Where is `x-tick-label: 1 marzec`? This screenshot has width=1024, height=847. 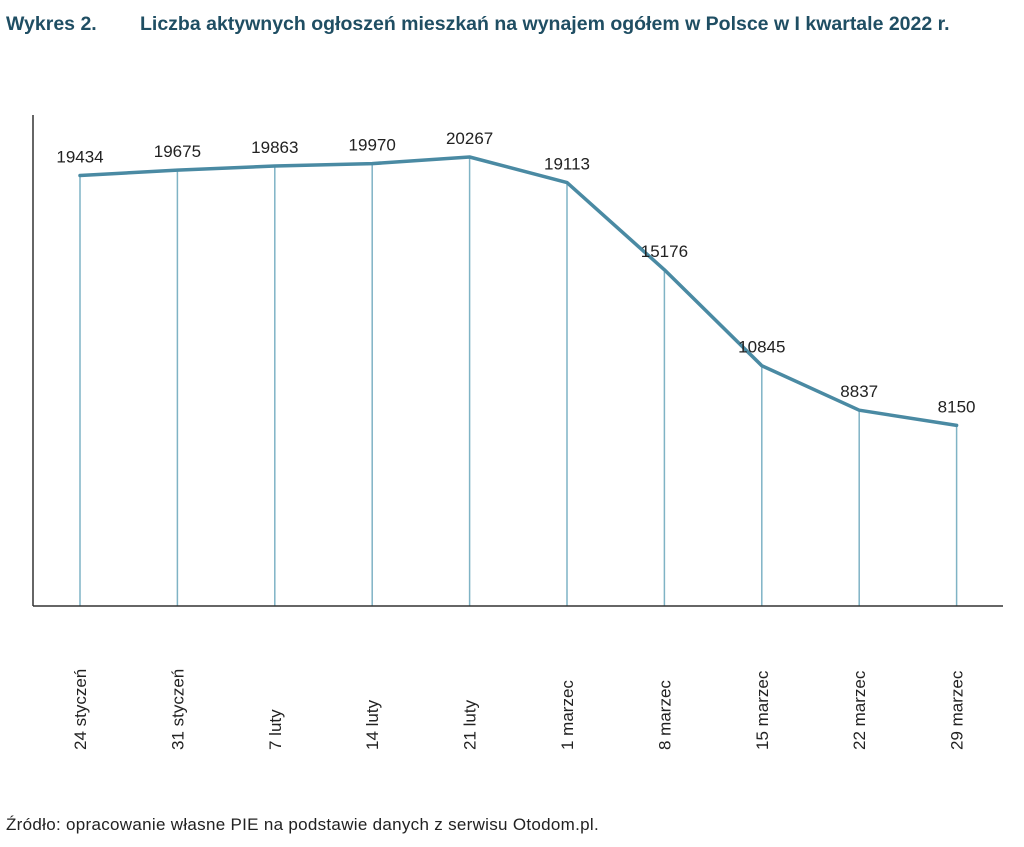
x-tick-label: 1 marzec is located at coordinates (567, 715).